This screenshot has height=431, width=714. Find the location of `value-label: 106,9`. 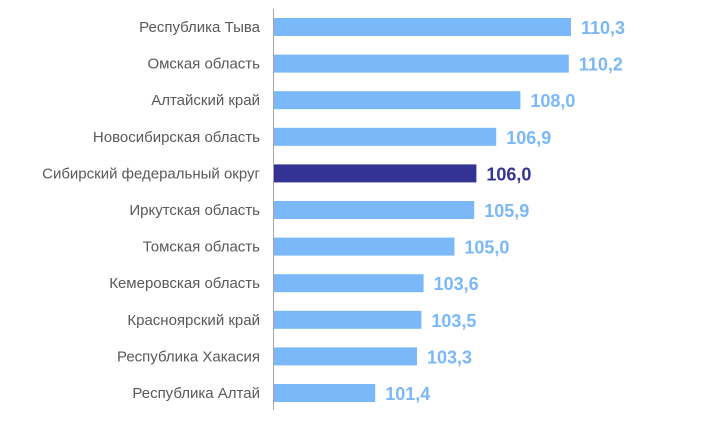

value-label: 106,9 is located at coordinates (528, 138).